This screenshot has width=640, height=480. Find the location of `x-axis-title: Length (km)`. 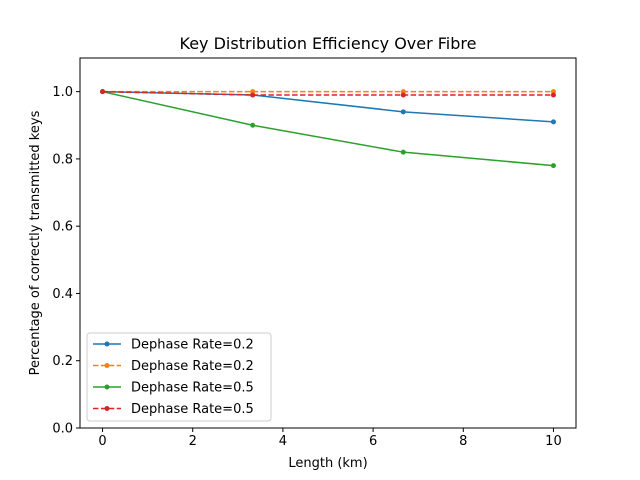

x-axis-title: Length (km) is located at coordinates (327, 463).